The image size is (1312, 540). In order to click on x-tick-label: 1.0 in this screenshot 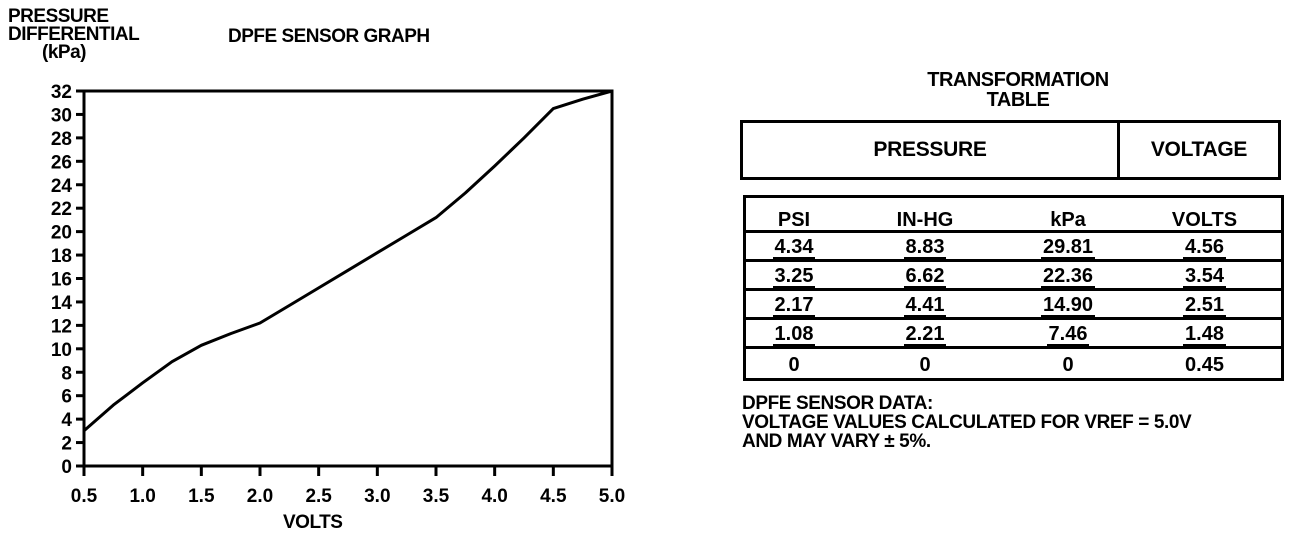, I will do `click(142, 496)`.